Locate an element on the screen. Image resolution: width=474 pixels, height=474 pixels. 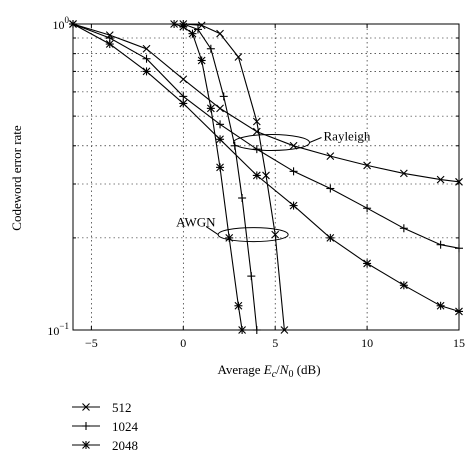
rayleigh-label: Rayleigh is located at coordinates (347, 135).